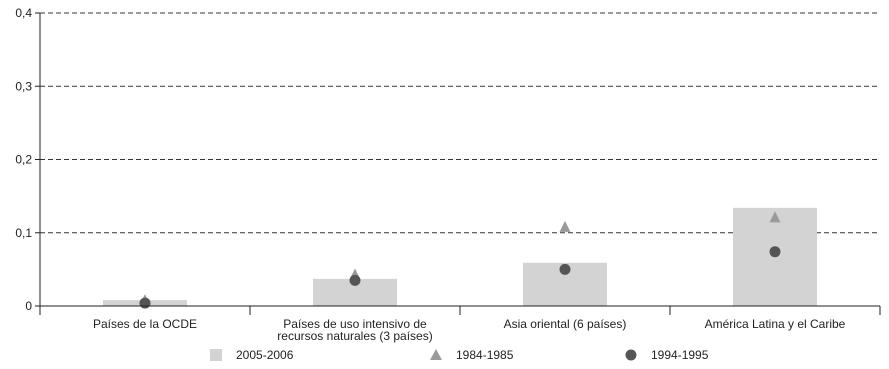  I want to click on legend-square-icon, so click(216, 355).